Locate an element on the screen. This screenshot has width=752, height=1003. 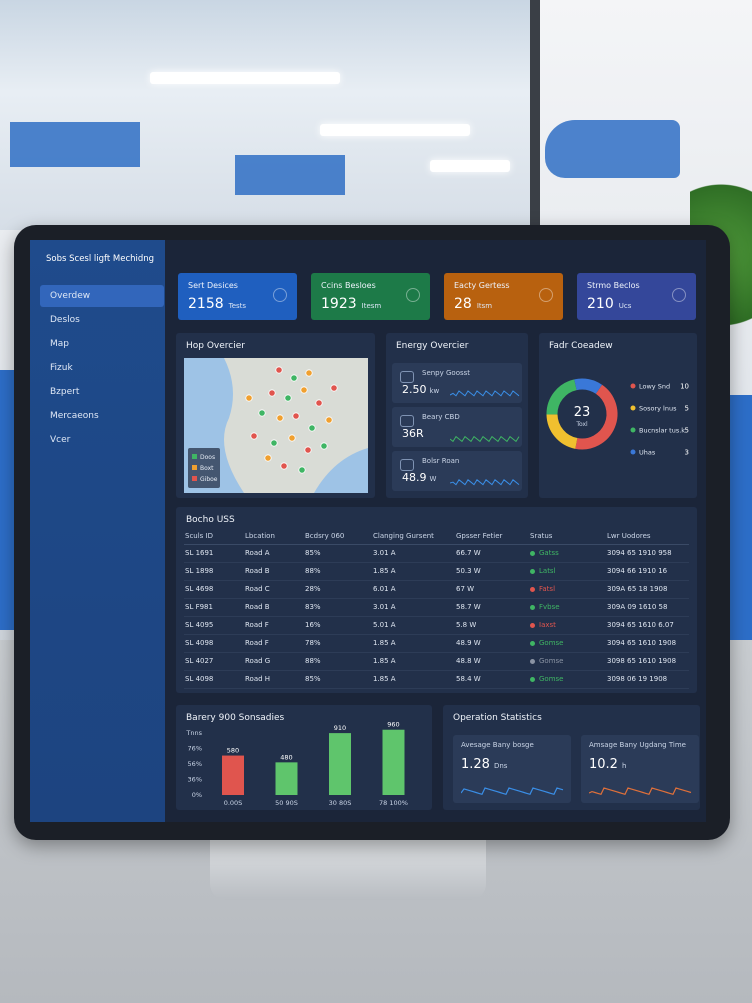
kpi-card: Strmo Beclos 210 Ucs is located at coordinates (636, 296).